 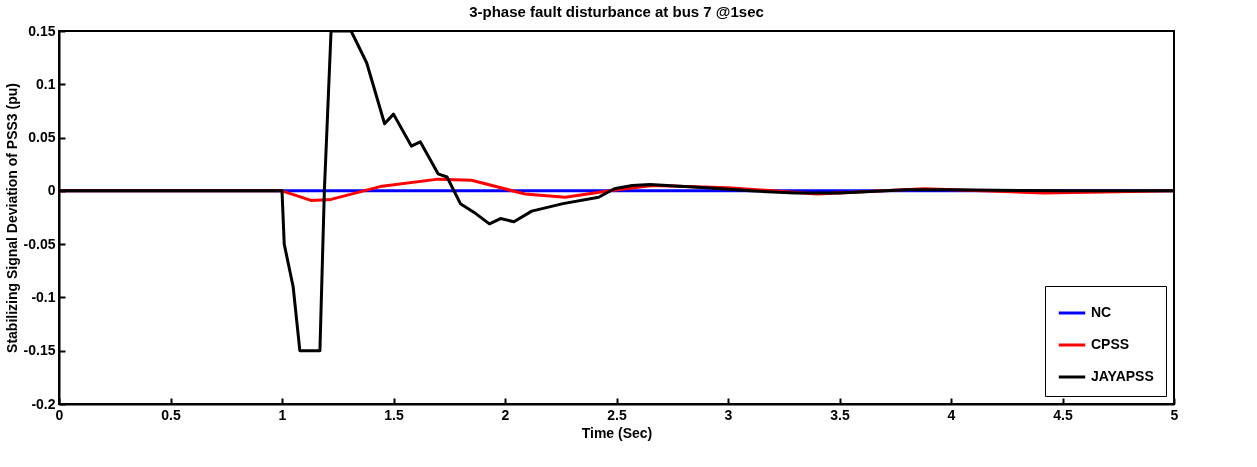 I want to click on x-tick-label: 1, so click(x=282, y=414).